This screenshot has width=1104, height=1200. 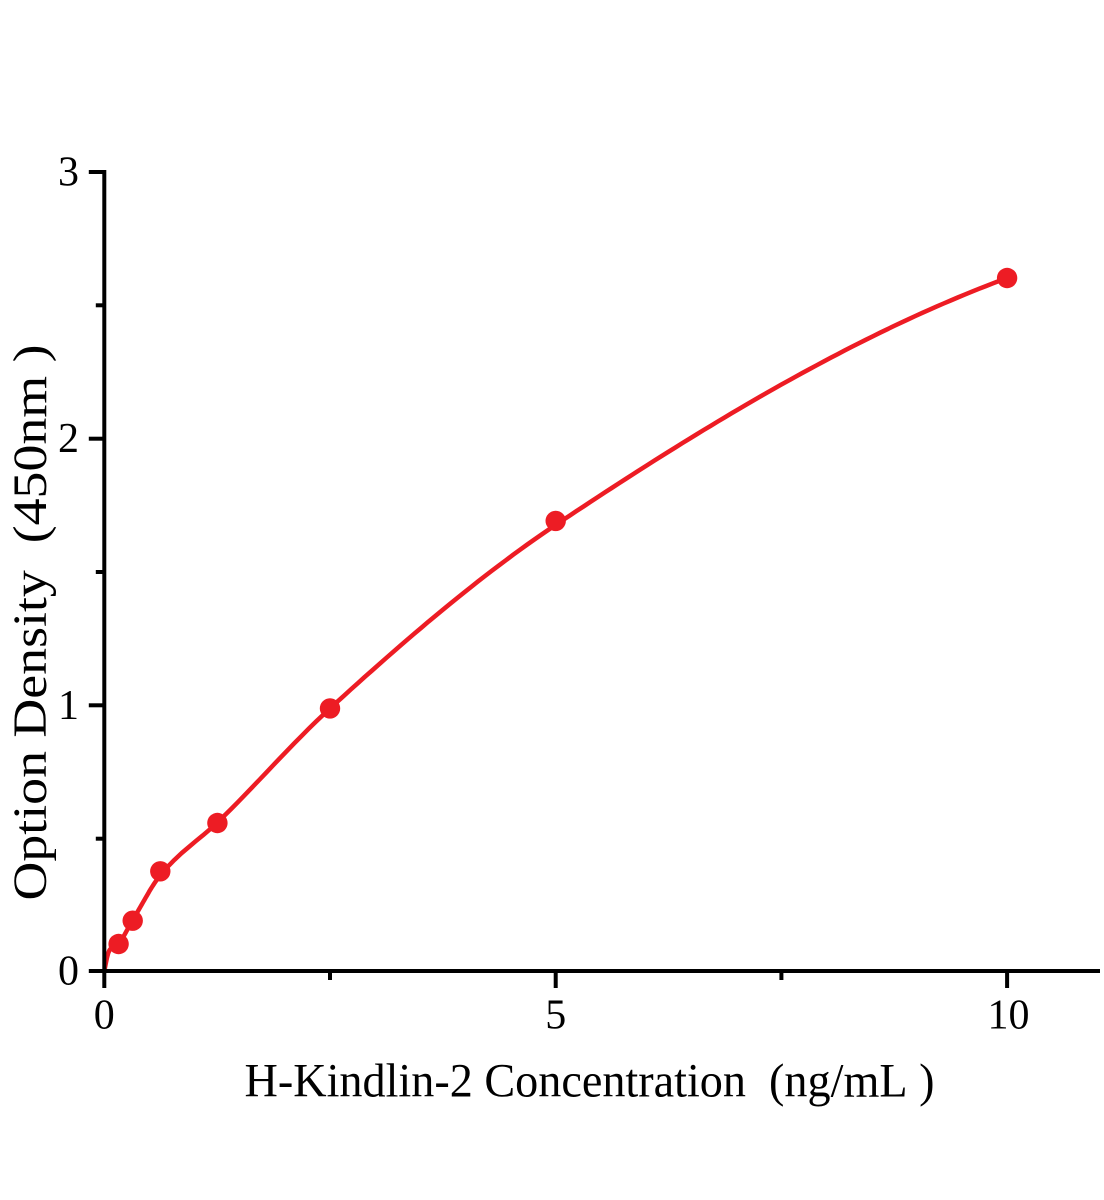 I want to click on svg-text: Option Density (450nm ), so click(x=30, y=623).